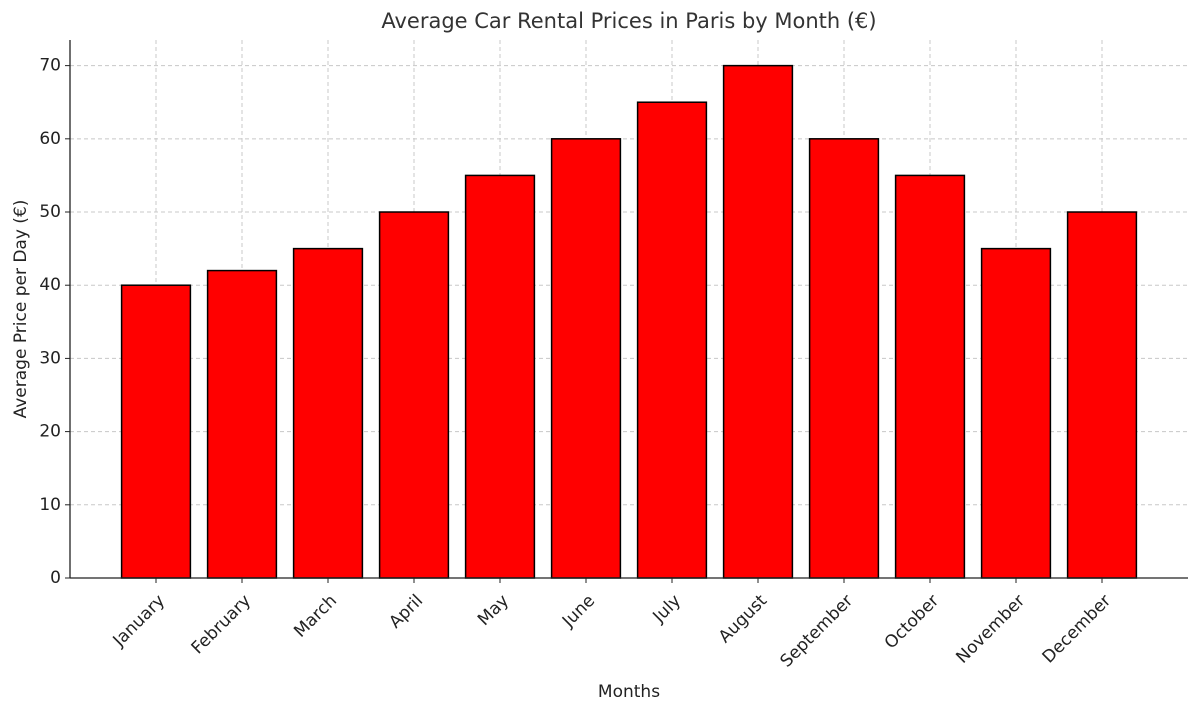  I want to click on x-tick-label: April, so click(406, 612).